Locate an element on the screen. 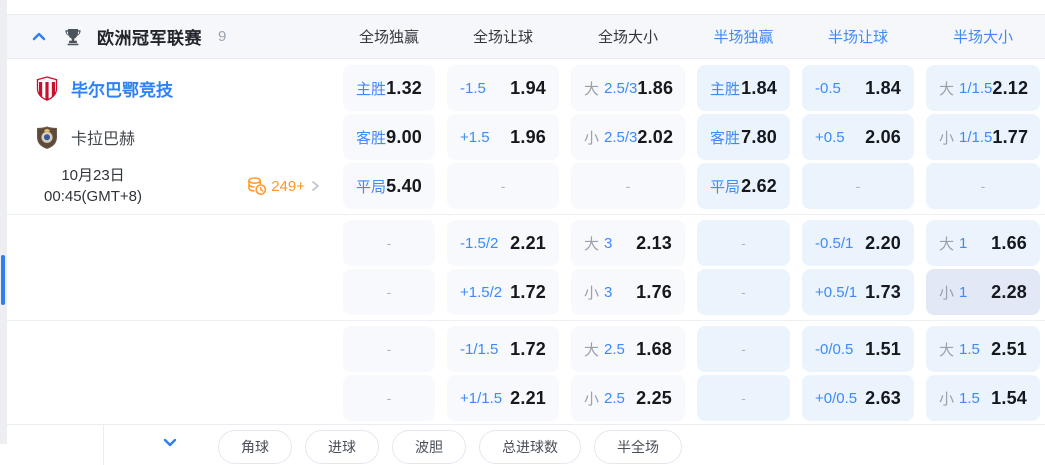 This screenshot has width=1045, height=465. home-team-row: 毕尔巴鄂竞技 is located at coordinates (170, 88).